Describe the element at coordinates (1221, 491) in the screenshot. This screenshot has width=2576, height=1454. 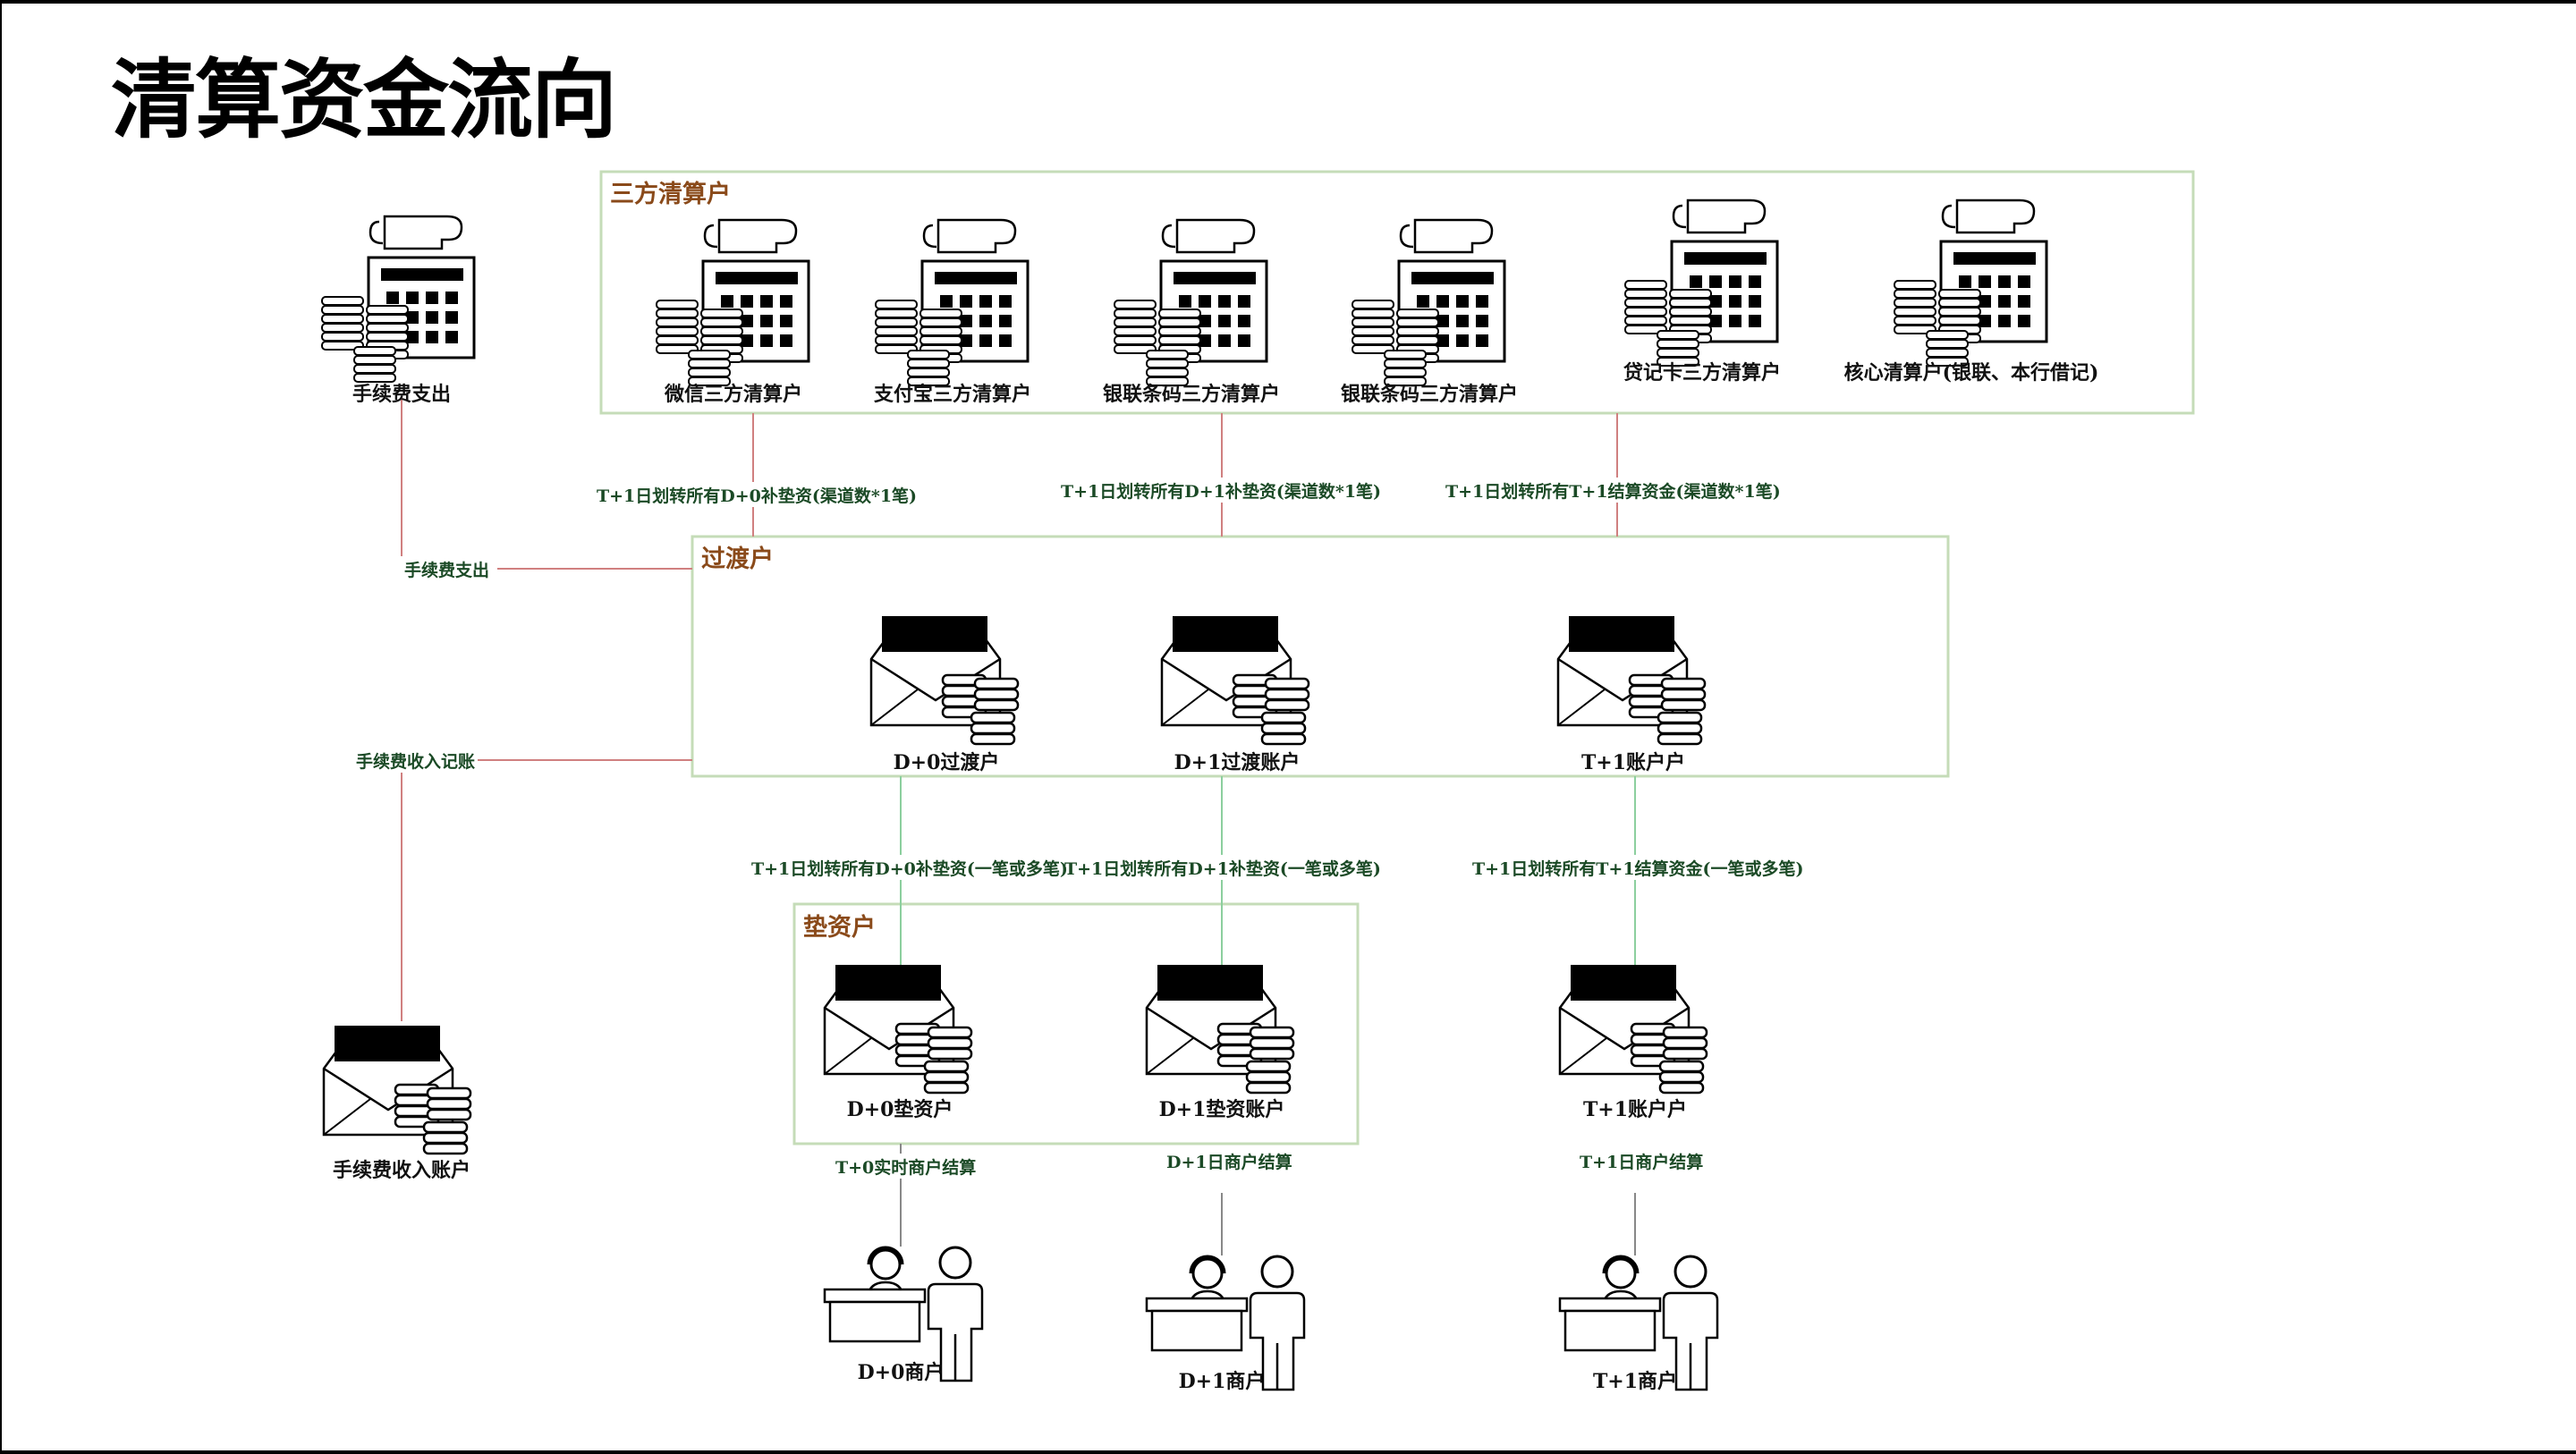
I see `edge-label-d1-to-transit: T+1日划转所有D+1补垫资(渠道数*1笔)` at that location.